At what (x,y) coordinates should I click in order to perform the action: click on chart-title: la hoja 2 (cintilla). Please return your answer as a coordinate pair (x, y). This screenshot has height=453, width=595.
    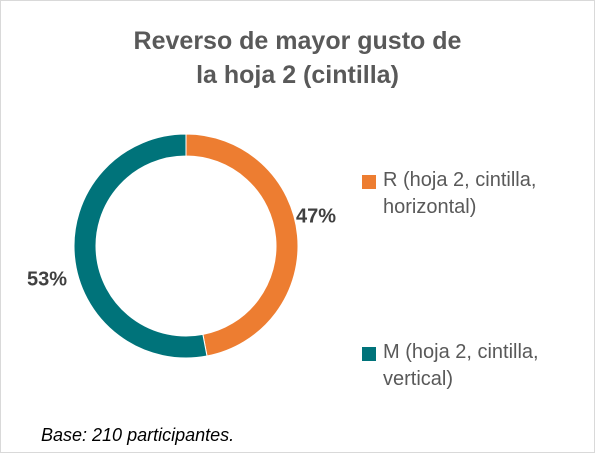
    Looking at the image, I should click on (297, 75).